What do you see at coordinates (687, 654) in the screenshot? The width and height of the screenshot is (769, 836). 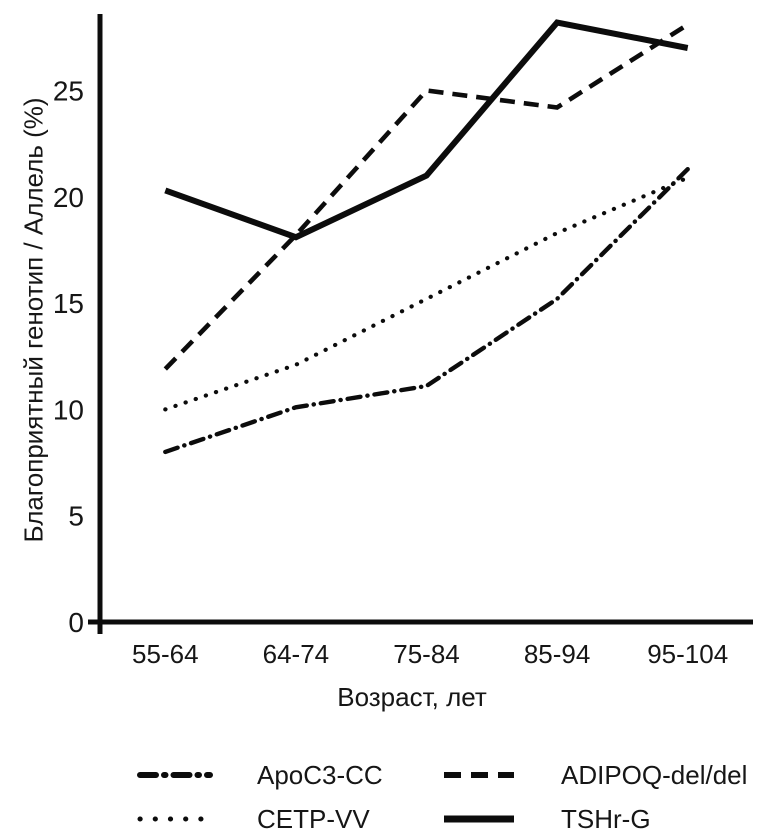 I see `x-tick-label: 95-104` at bounding box center [687, 654].